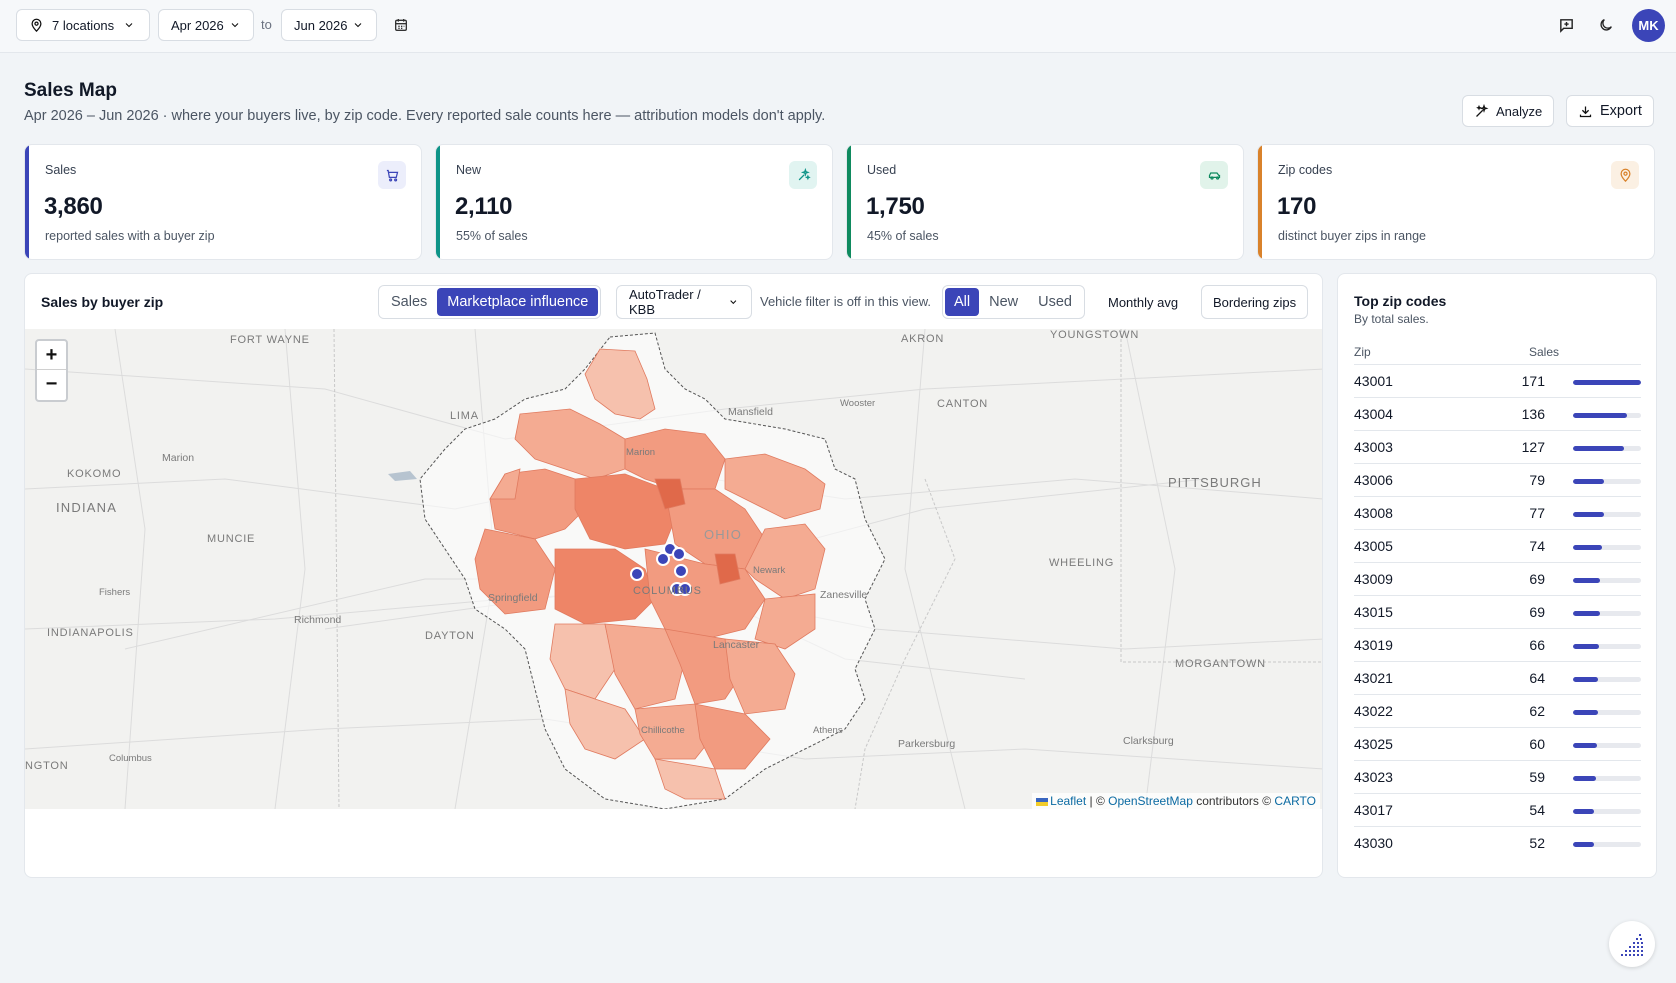 The width and height of the screenshot is (1676, 983). I want to click on dealer-markers, so click(661, 569).